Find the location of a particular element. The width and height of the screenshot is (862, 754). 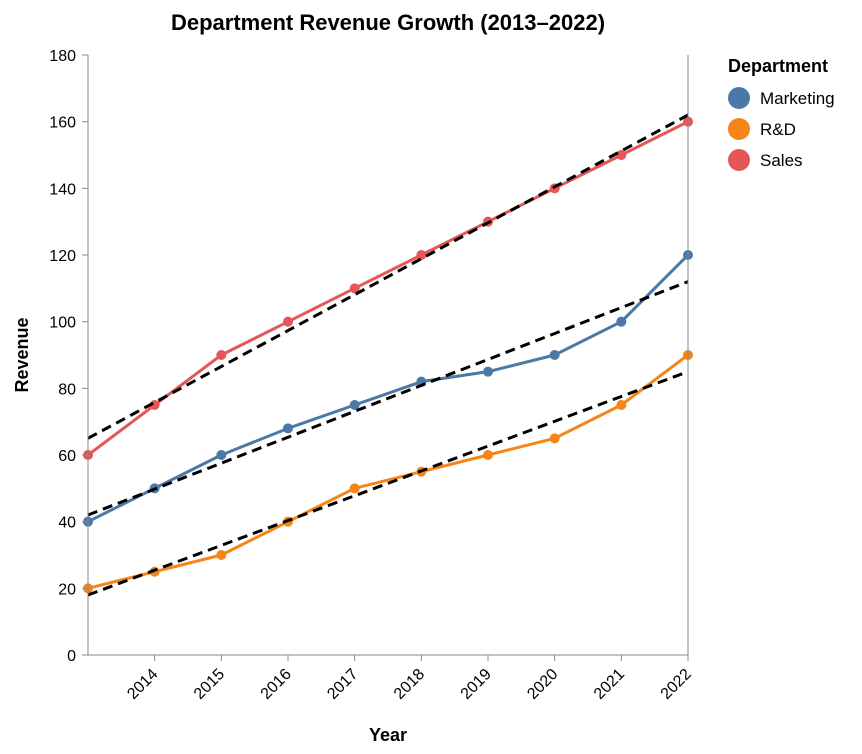

y-tick-label: 40 is located at coordinates (67, 523).